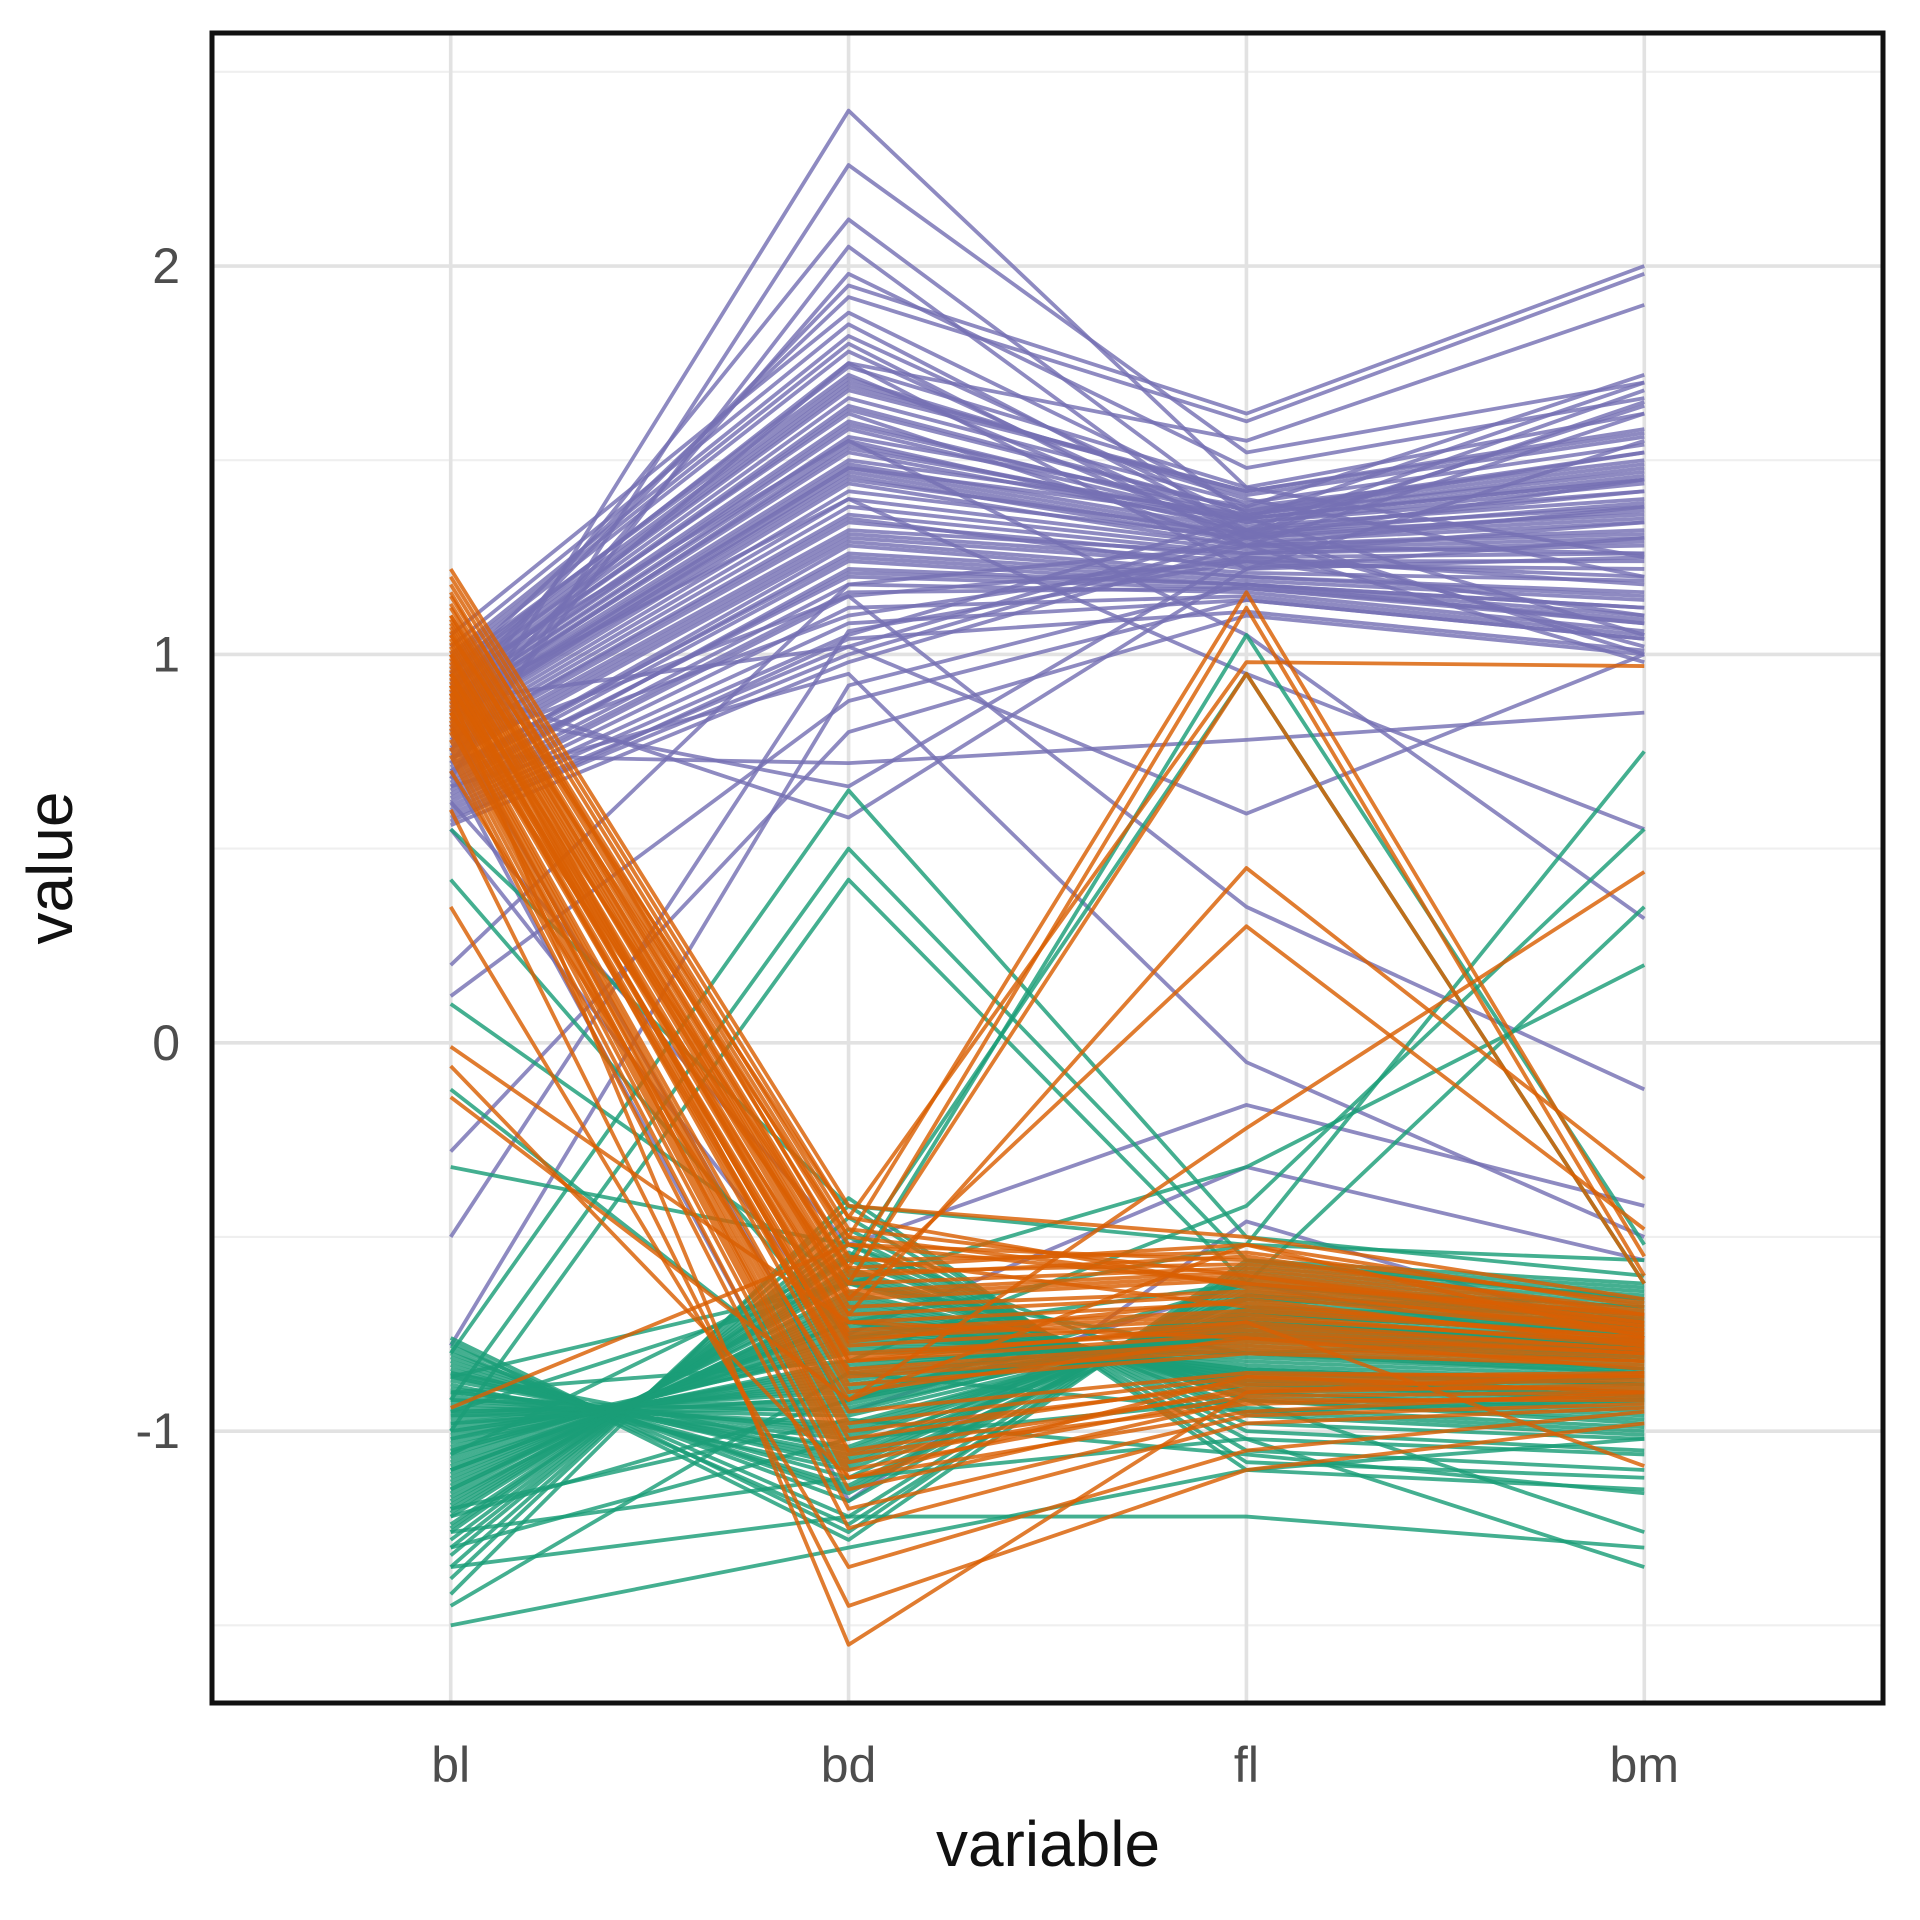 The width and height of the screenshot is (1920, 1920). Describe the element at coordinates (50, 868) in the screenshot. I see `y-axis-title: value` at that location.